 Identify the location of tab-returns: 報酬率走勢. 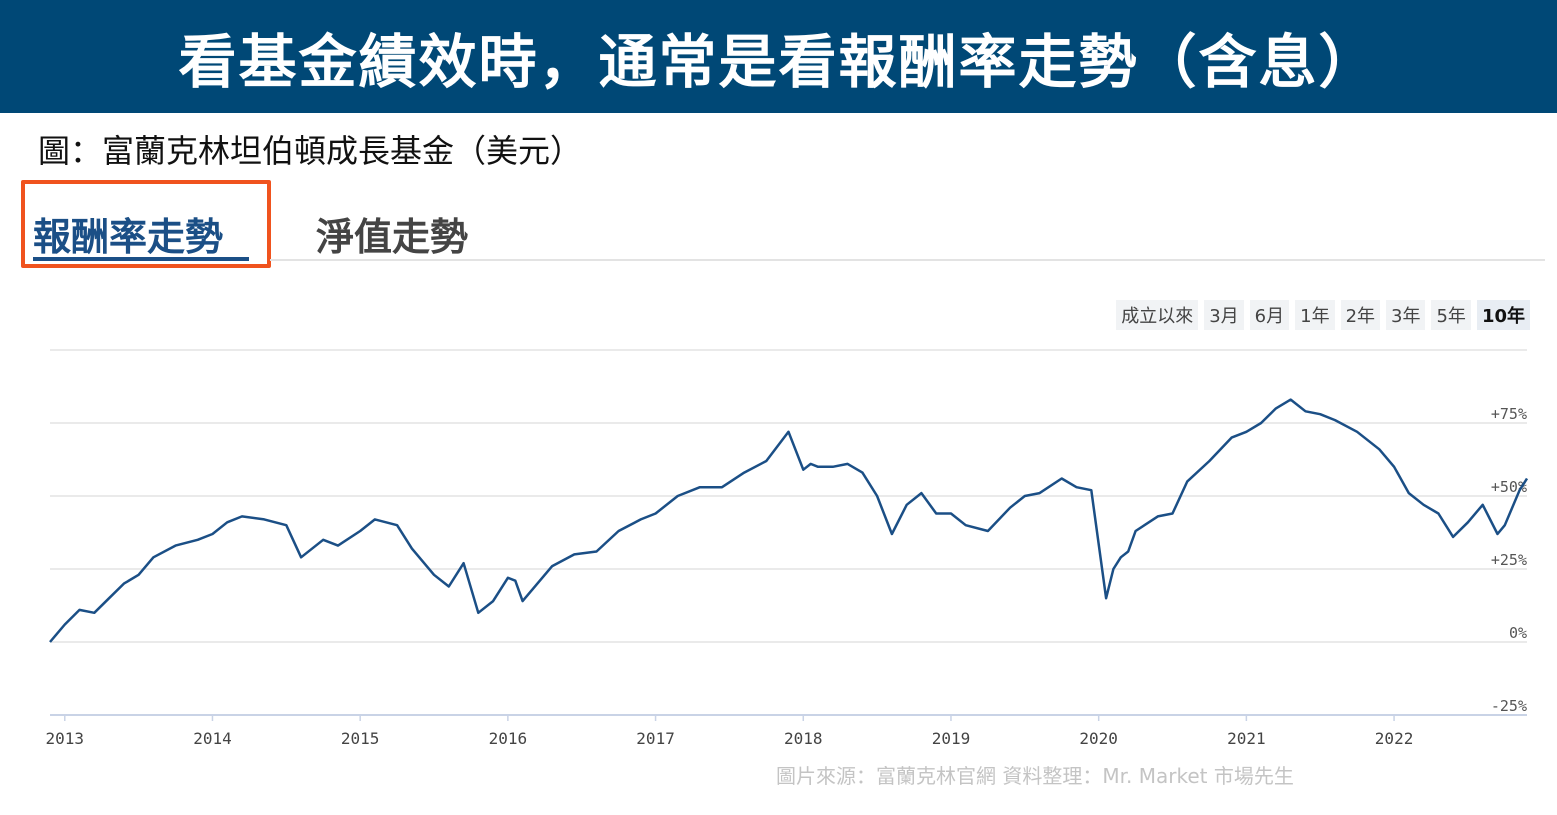
(128, 237).